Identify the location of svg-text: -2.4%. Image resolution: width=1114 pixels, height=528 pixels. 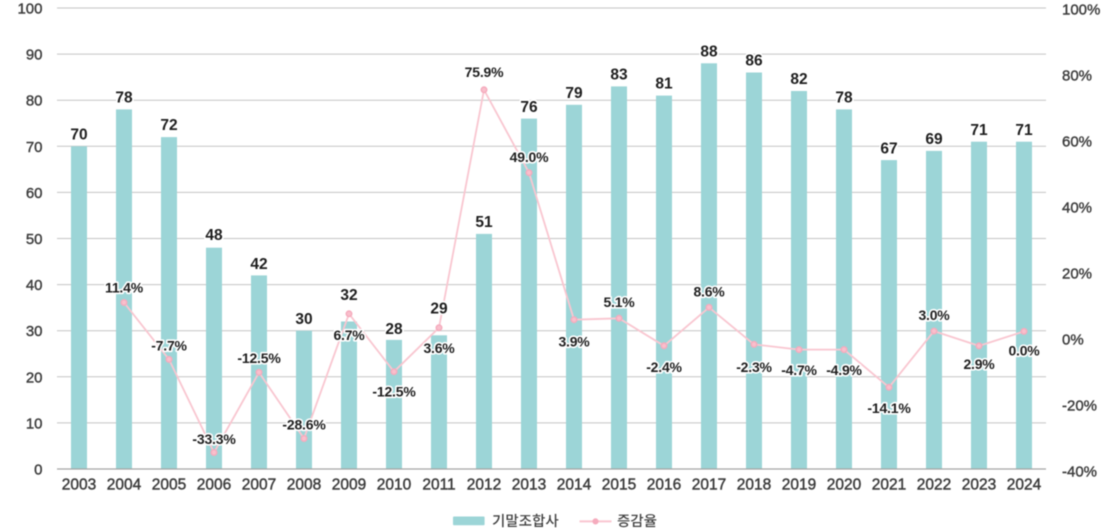
(664, 367).